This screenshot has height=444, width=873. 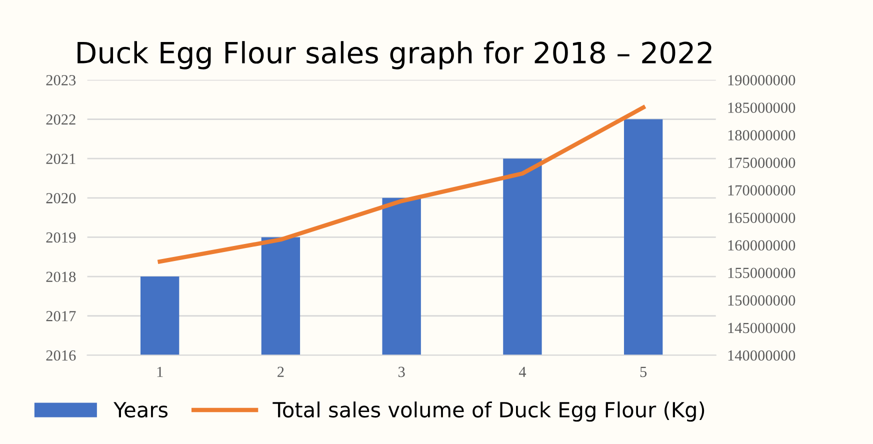 I want to click on y2-tick-label: 190000000, so click(x=762, y=80).